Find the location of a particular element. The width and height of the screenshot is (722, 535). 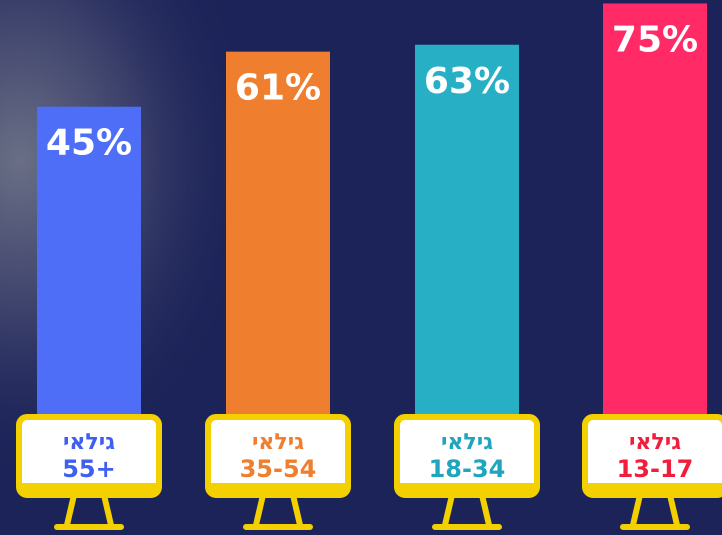

x-tick-label: 35-54 is located at coordinates (278, 469).